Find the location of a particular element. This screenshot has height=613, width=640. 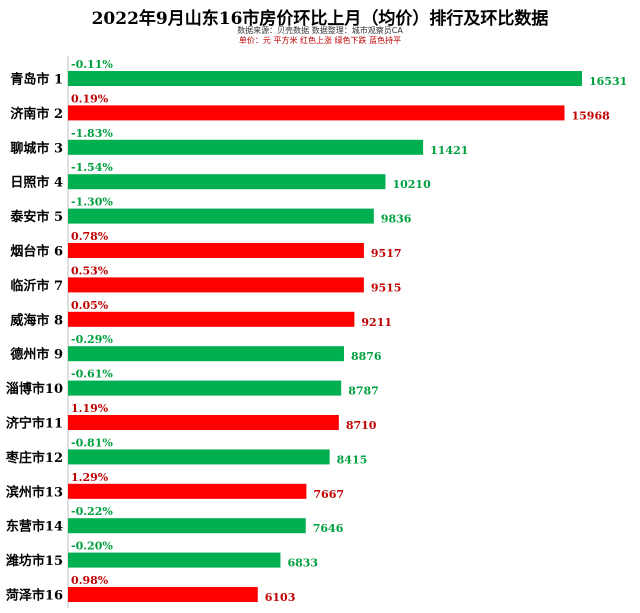

data-label: 9836 is located at coordinates (396, 219).